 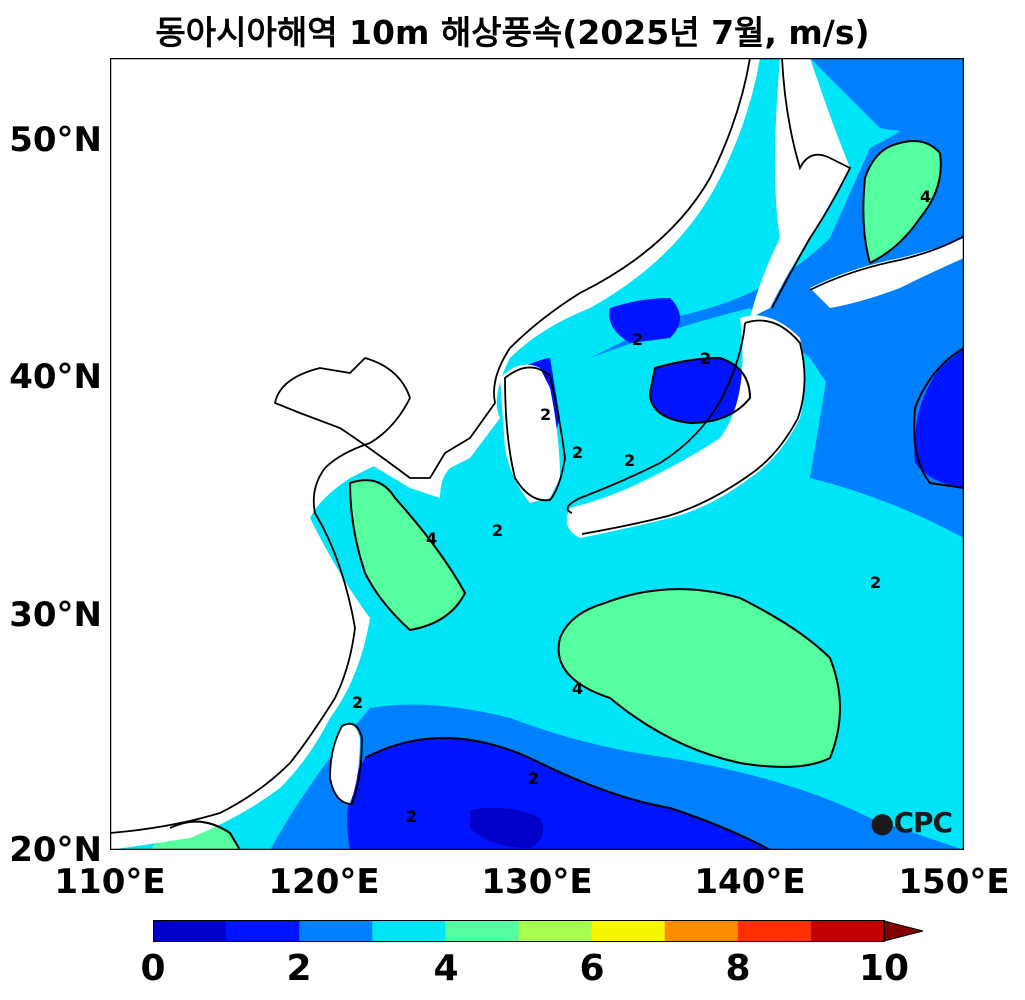 I want to click on lat-label-30n: 30°N, so click(x=55, y=615).